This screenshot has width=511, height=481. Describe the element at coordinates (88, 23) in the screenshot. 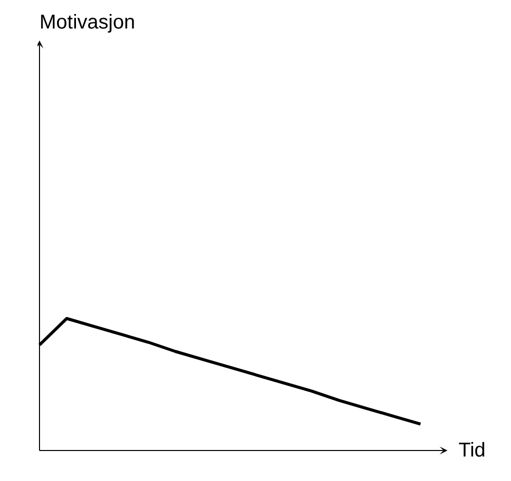

I see `text: Motivasjon` at that location.